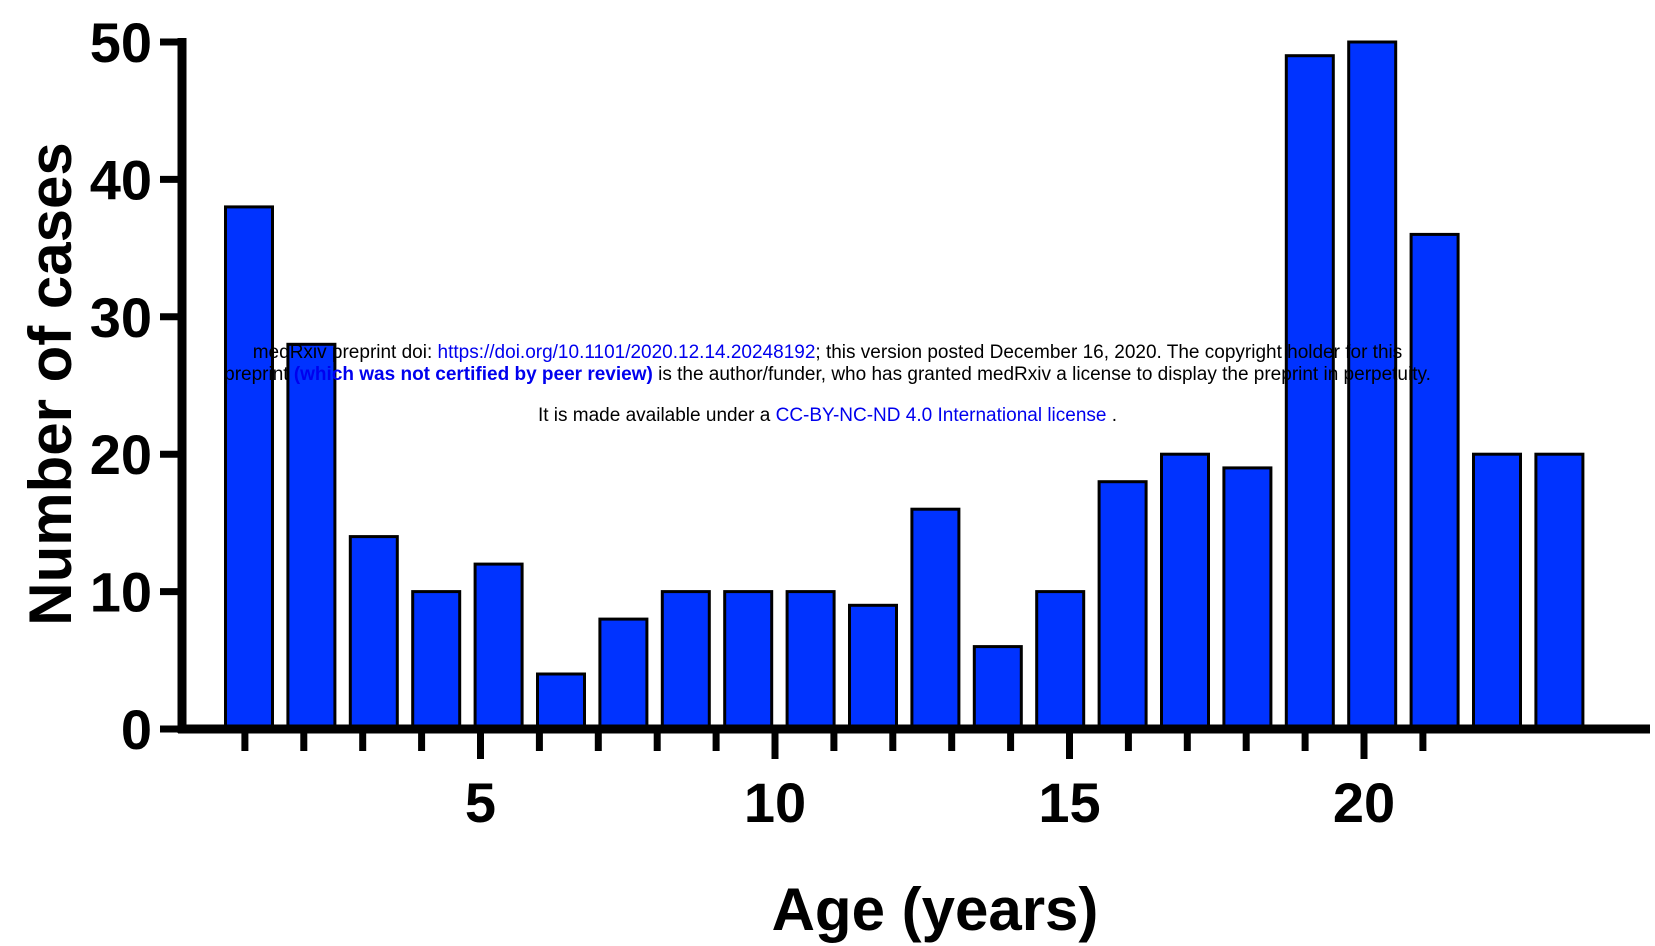 This screenshot has height=946, width=1655. I want to click on x-axis-title: Age (years), so click(935, 909).